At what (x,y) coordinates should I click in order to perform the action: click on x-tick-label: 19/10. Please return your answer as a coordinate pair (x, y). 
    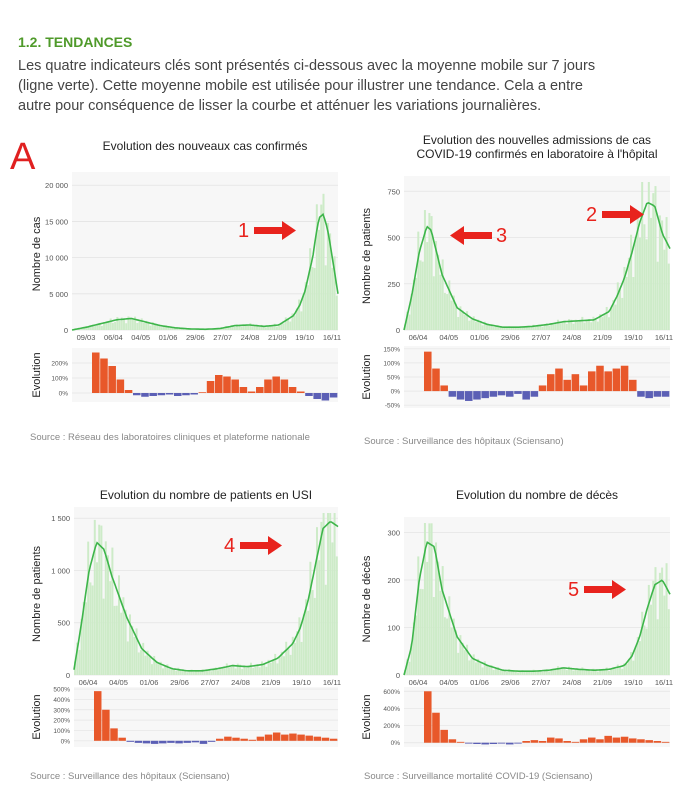
    Looking at the image, I should click on (633, 682).